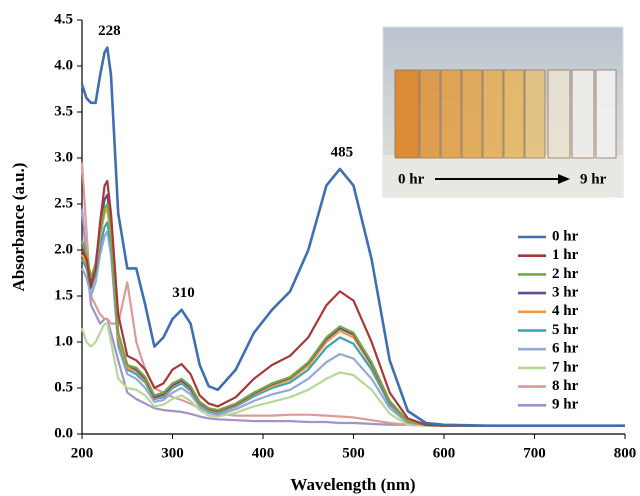 This screenshot has width=640, height=496. I want to click on x-tick-label: 300, so click(172, 453).